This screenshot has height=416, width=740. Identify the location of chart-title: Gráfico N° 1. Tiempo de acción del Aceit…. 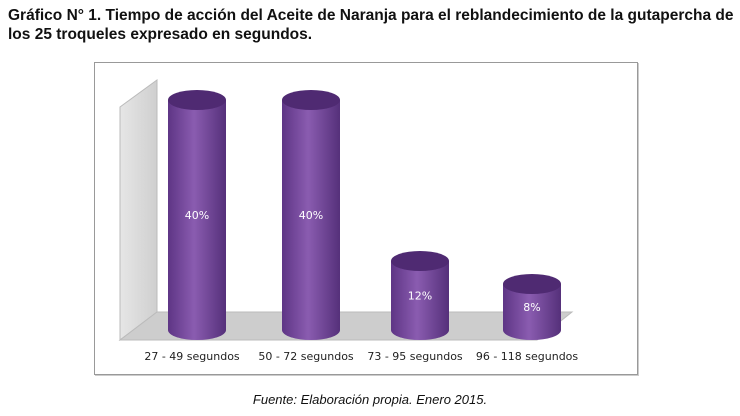
(371, 25).